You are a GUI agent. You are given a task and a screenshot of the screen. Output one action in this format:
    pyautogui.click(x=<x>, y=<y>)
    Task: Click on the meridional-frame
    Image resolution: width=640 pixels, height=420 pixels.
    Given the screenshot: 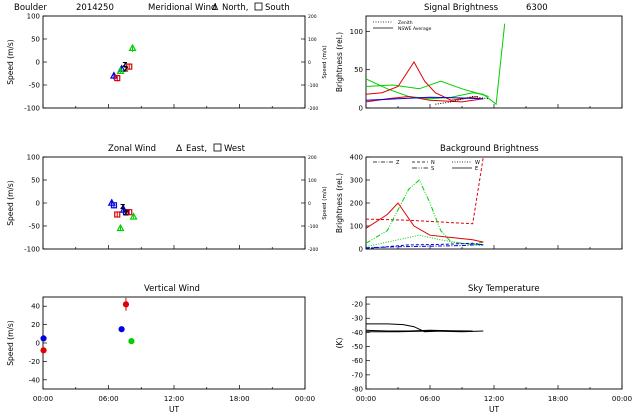 What is the action you would take?
    pyautogui.click(x=174, y=62)
    